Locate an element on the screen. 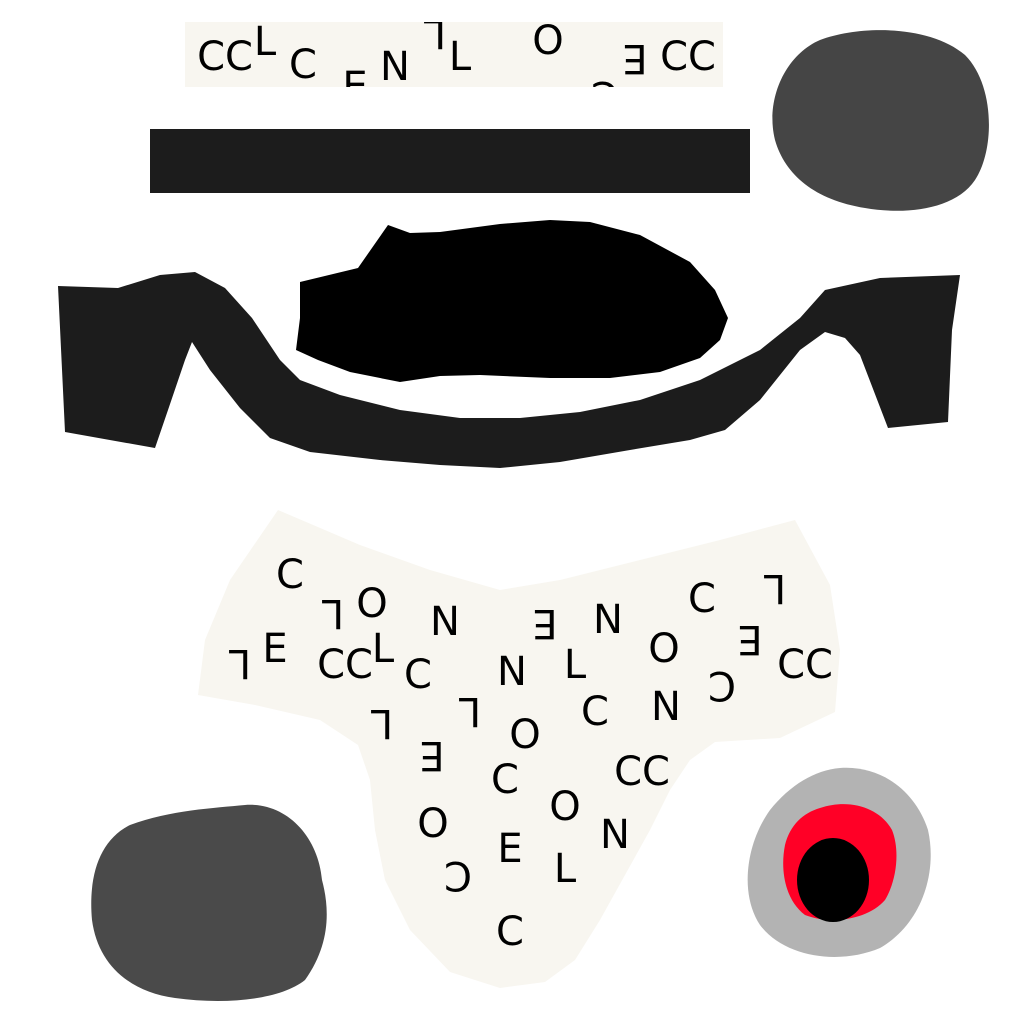  eye-icon is located at coordinates (839, 862).